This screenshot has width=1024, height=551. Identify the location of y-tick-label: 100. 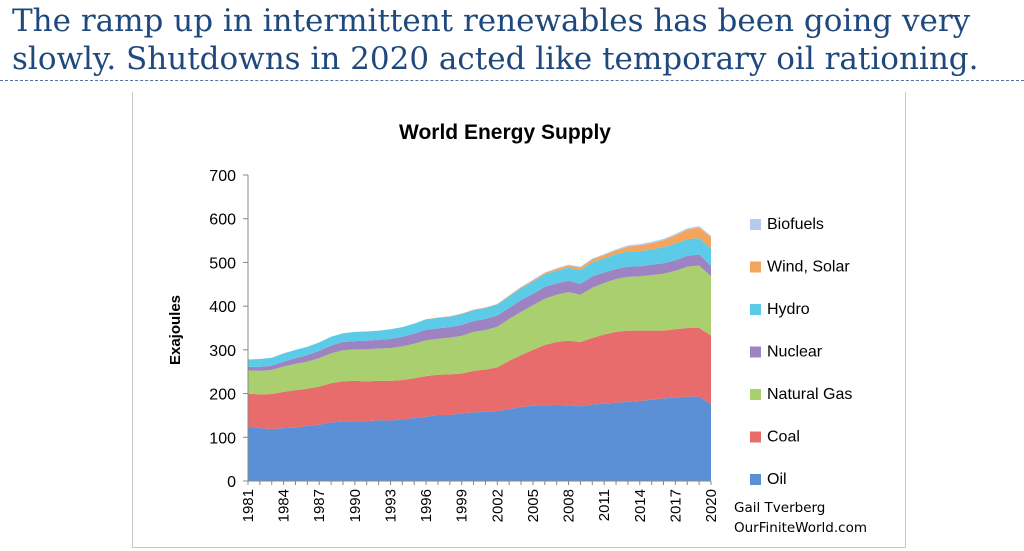
(222, 438).